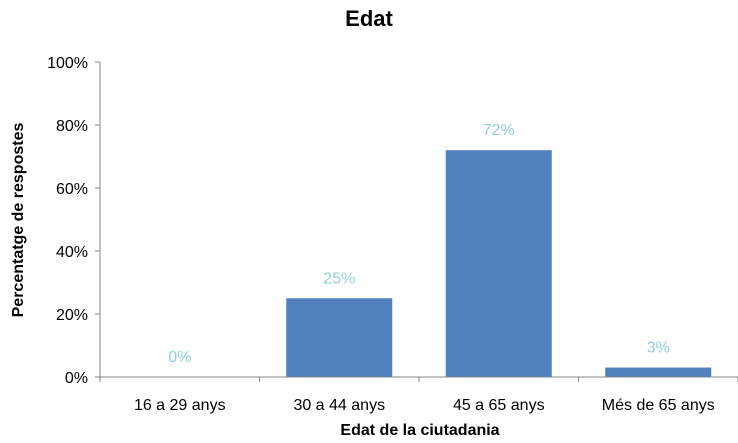  What do you see at coordinates (499, 405) in the screenshot?
I see `x-tick-label: 45 a 65 anys` at bounding box center [499, 405].